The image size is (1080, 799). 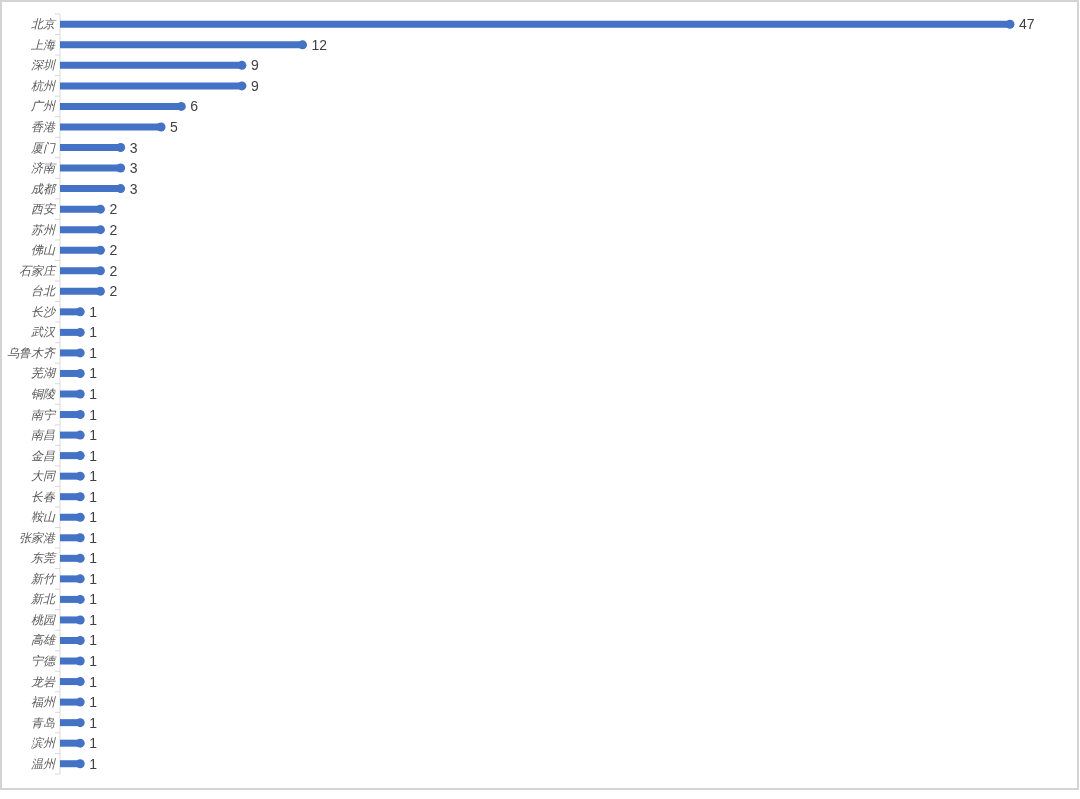 I want to click on y-tick-label: 台北, so click(x=44, y=291).